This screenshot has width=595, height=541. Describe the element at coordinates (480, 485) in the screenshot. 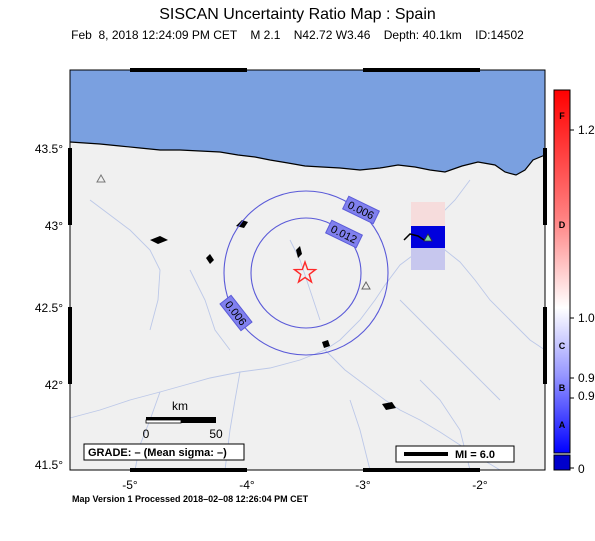

I see `lon-tick-label: -2°` at that location.